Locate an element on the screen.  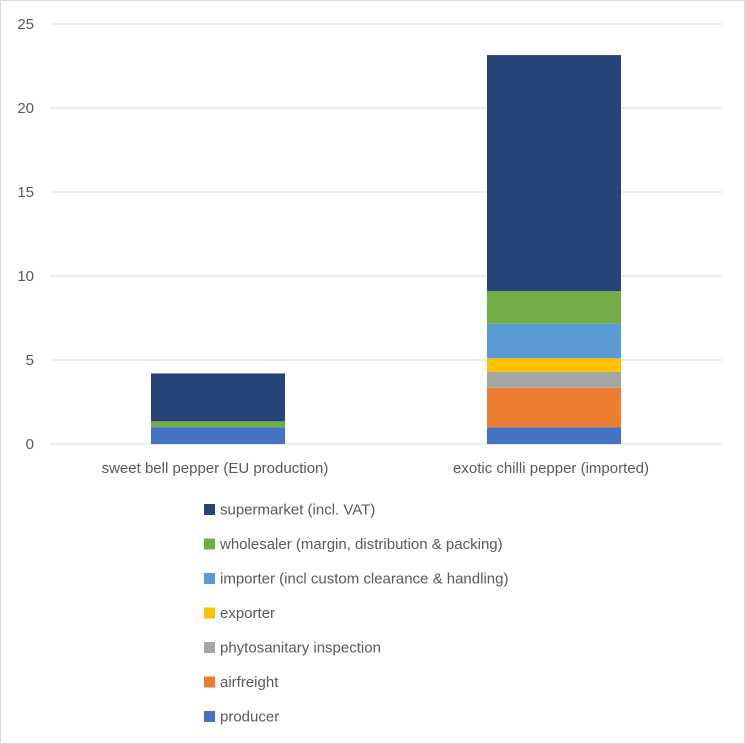
legend-item: producer is located at coordinates (241, 717).